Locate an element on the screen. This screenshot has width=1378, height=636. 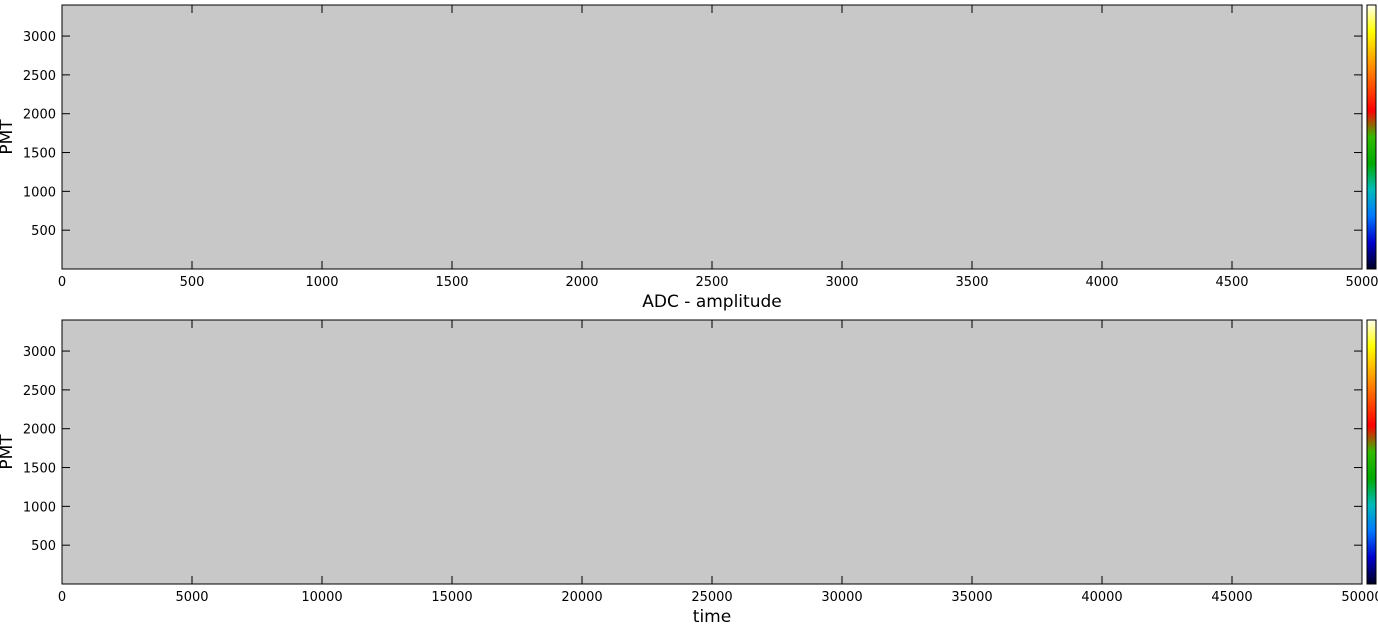
x-tick-label: 1500 is located at coordinates (451, 282).